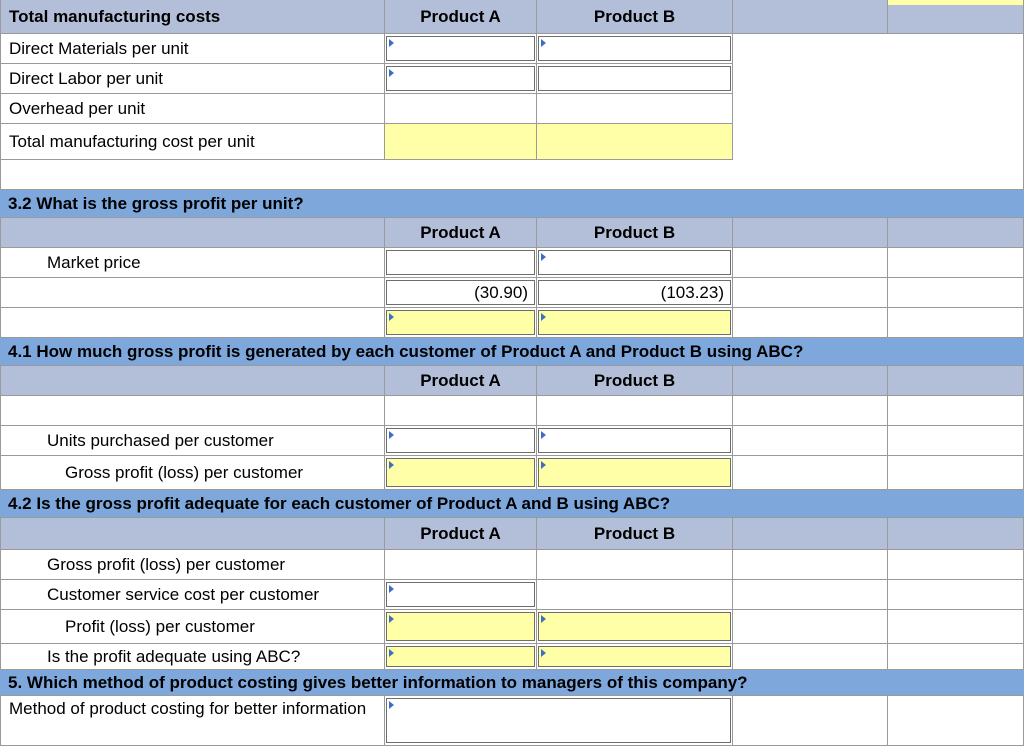  Describe the element at coordinates (192, 17) in the screenshot. I see `table1-title: Total manufacturing costs` at that location.